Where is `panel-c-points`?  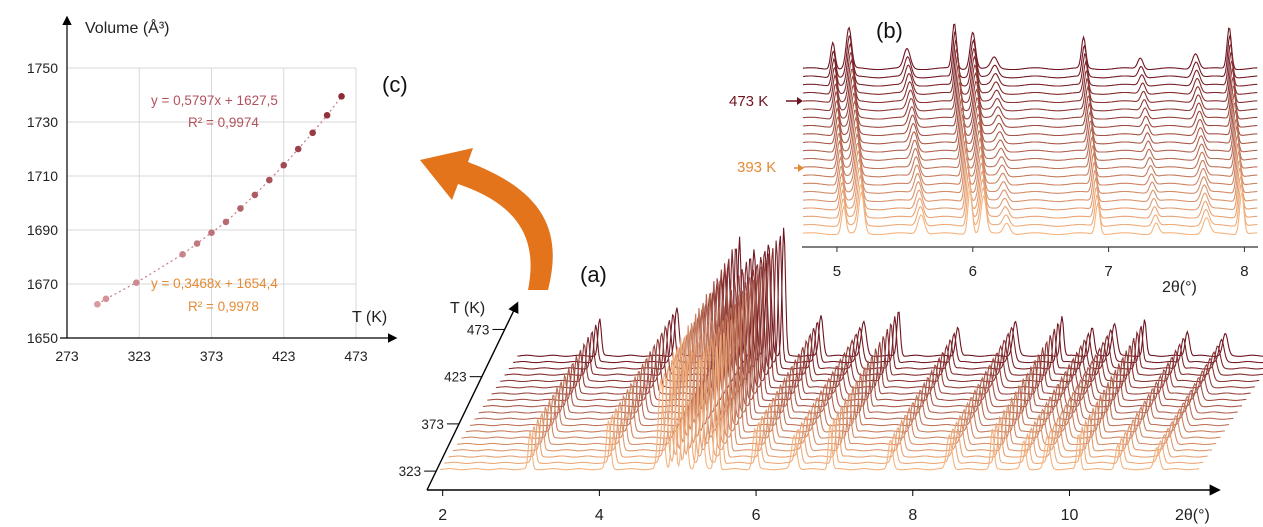 panel-c-points is located at coordinates (219, 200).